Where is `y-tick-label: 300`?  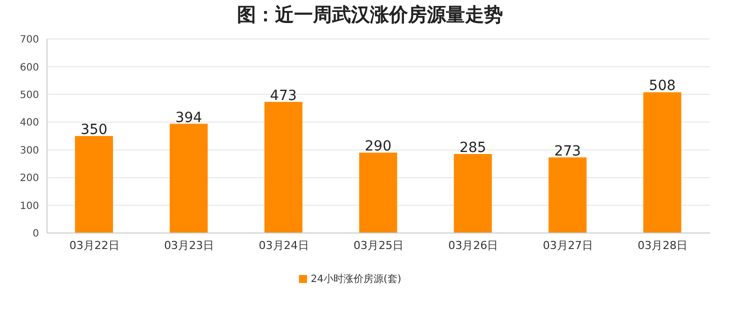
y-tick-label: 300 is located at coordinates (29, 150).